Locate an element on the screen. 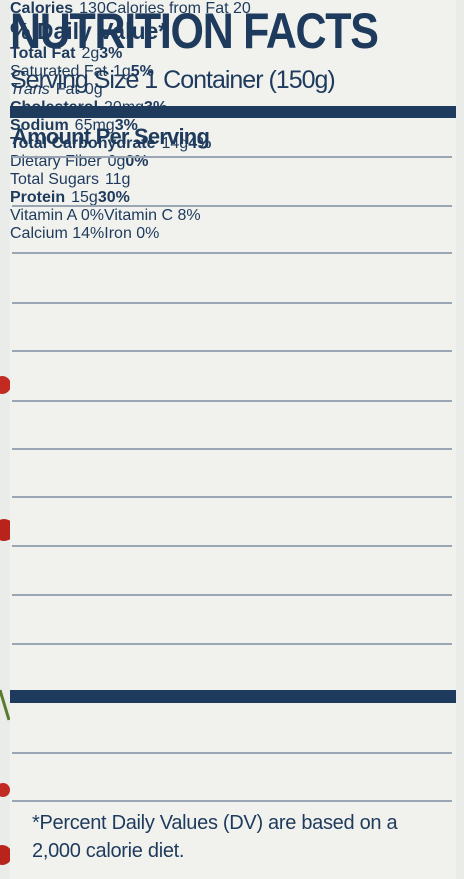 The width and height of the screenshot is (464, 879). nutrient-label: Saturated Fat is located at coordinates (58, 71).